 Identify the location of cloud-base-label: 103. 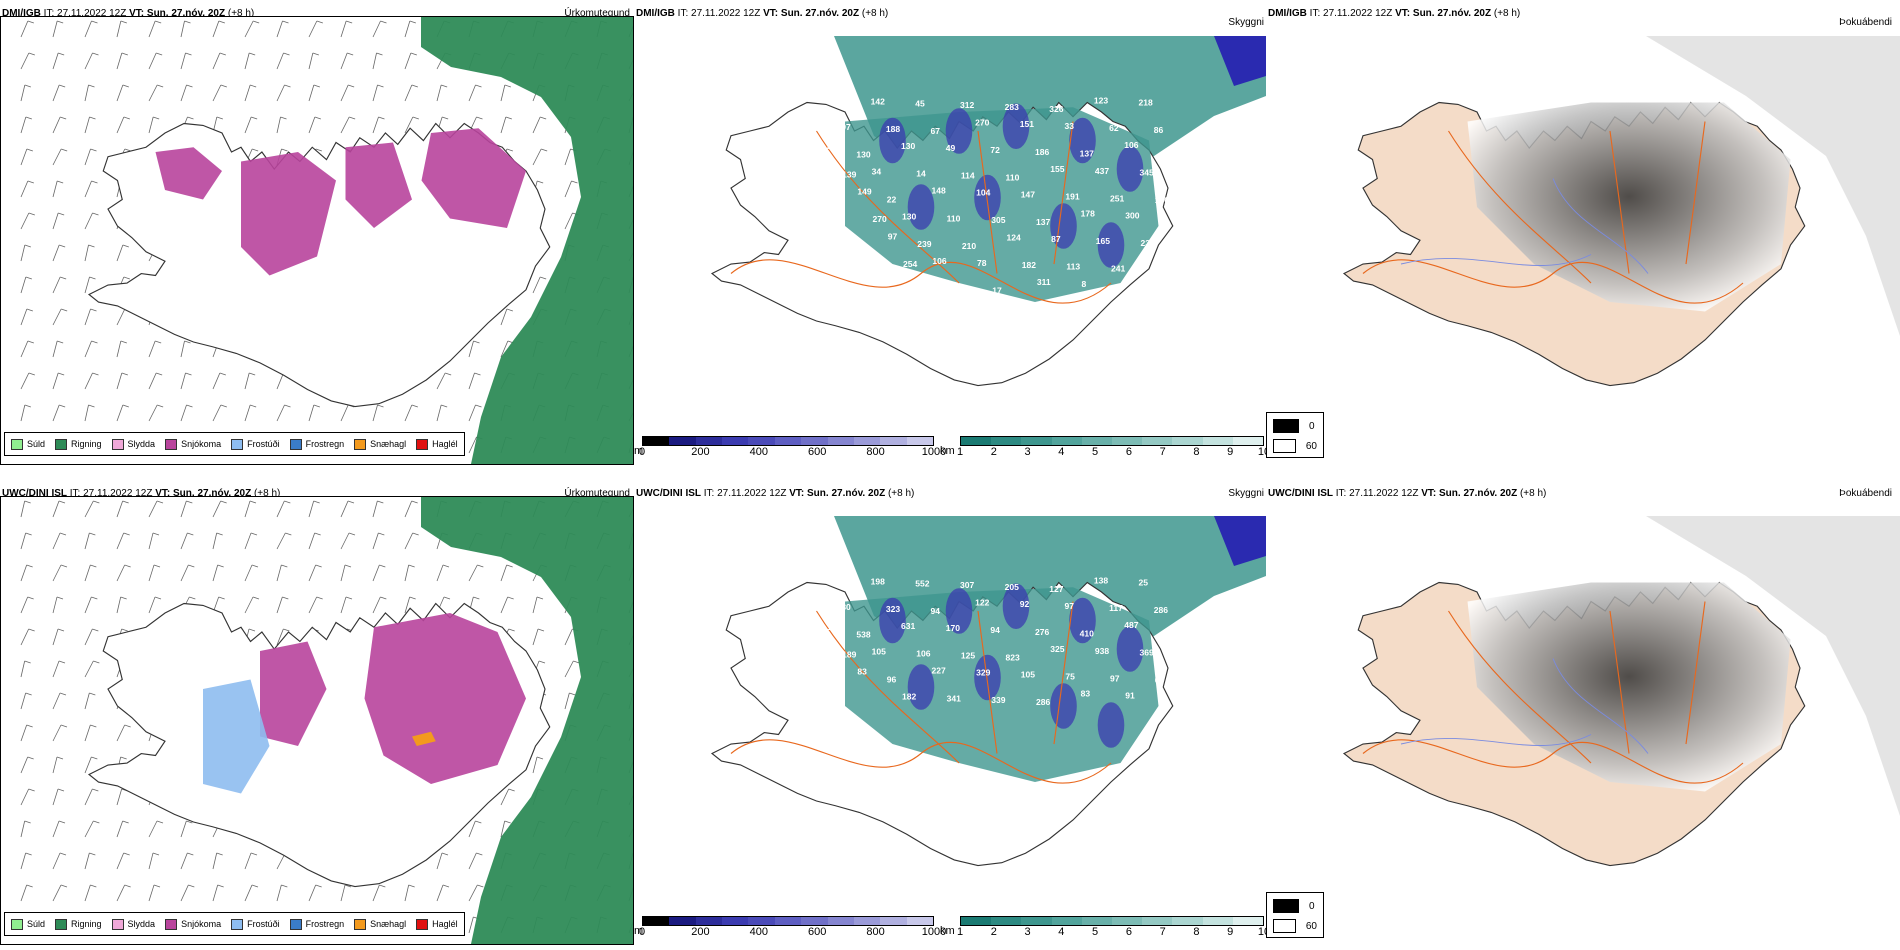
(833, 580).